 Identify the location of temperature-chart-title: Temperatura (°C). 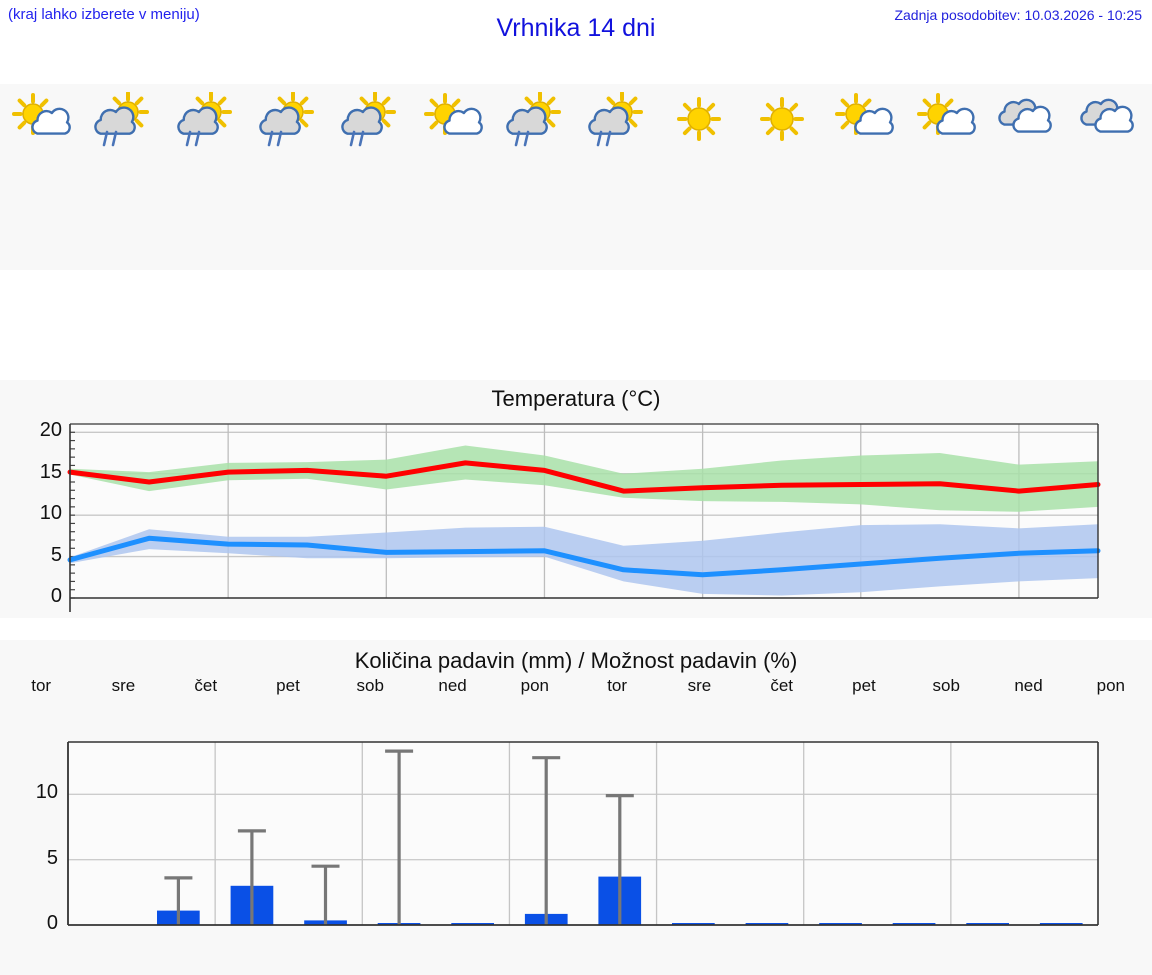
(576, 398).